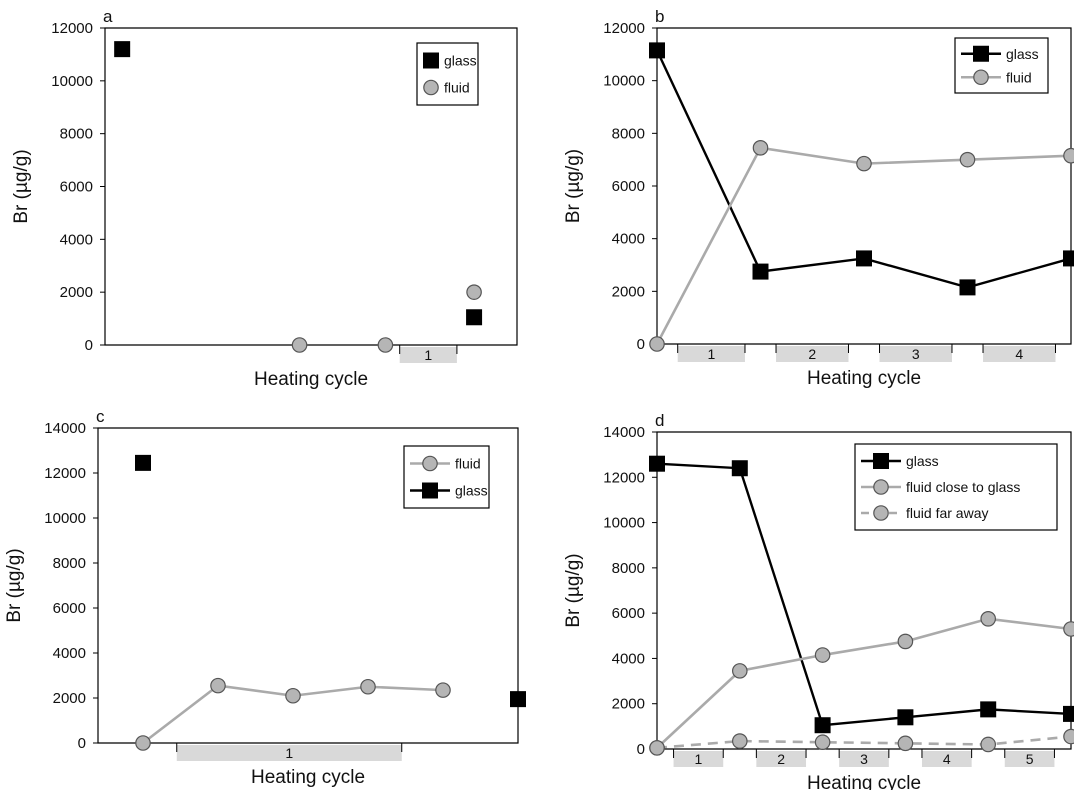 The width and height of the screenshot is (1074, 790). Describe the element at coordinates (447, 74) in the screenshot. I see `legend: glass fluid` at that location.